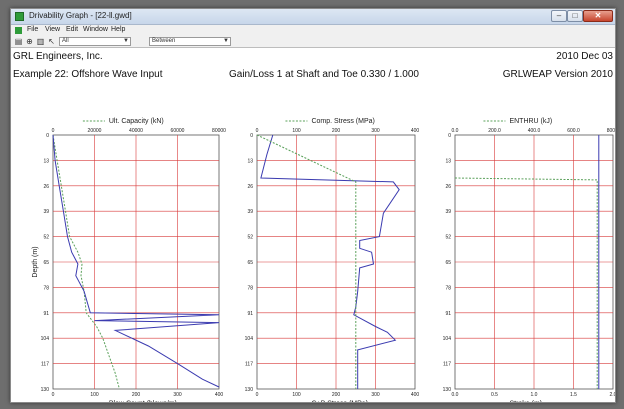  What do you see at coordinates (573, 395) in the screenshot?
I see `bottom-tick-label: 1.5` at bounding box center [573, 395].